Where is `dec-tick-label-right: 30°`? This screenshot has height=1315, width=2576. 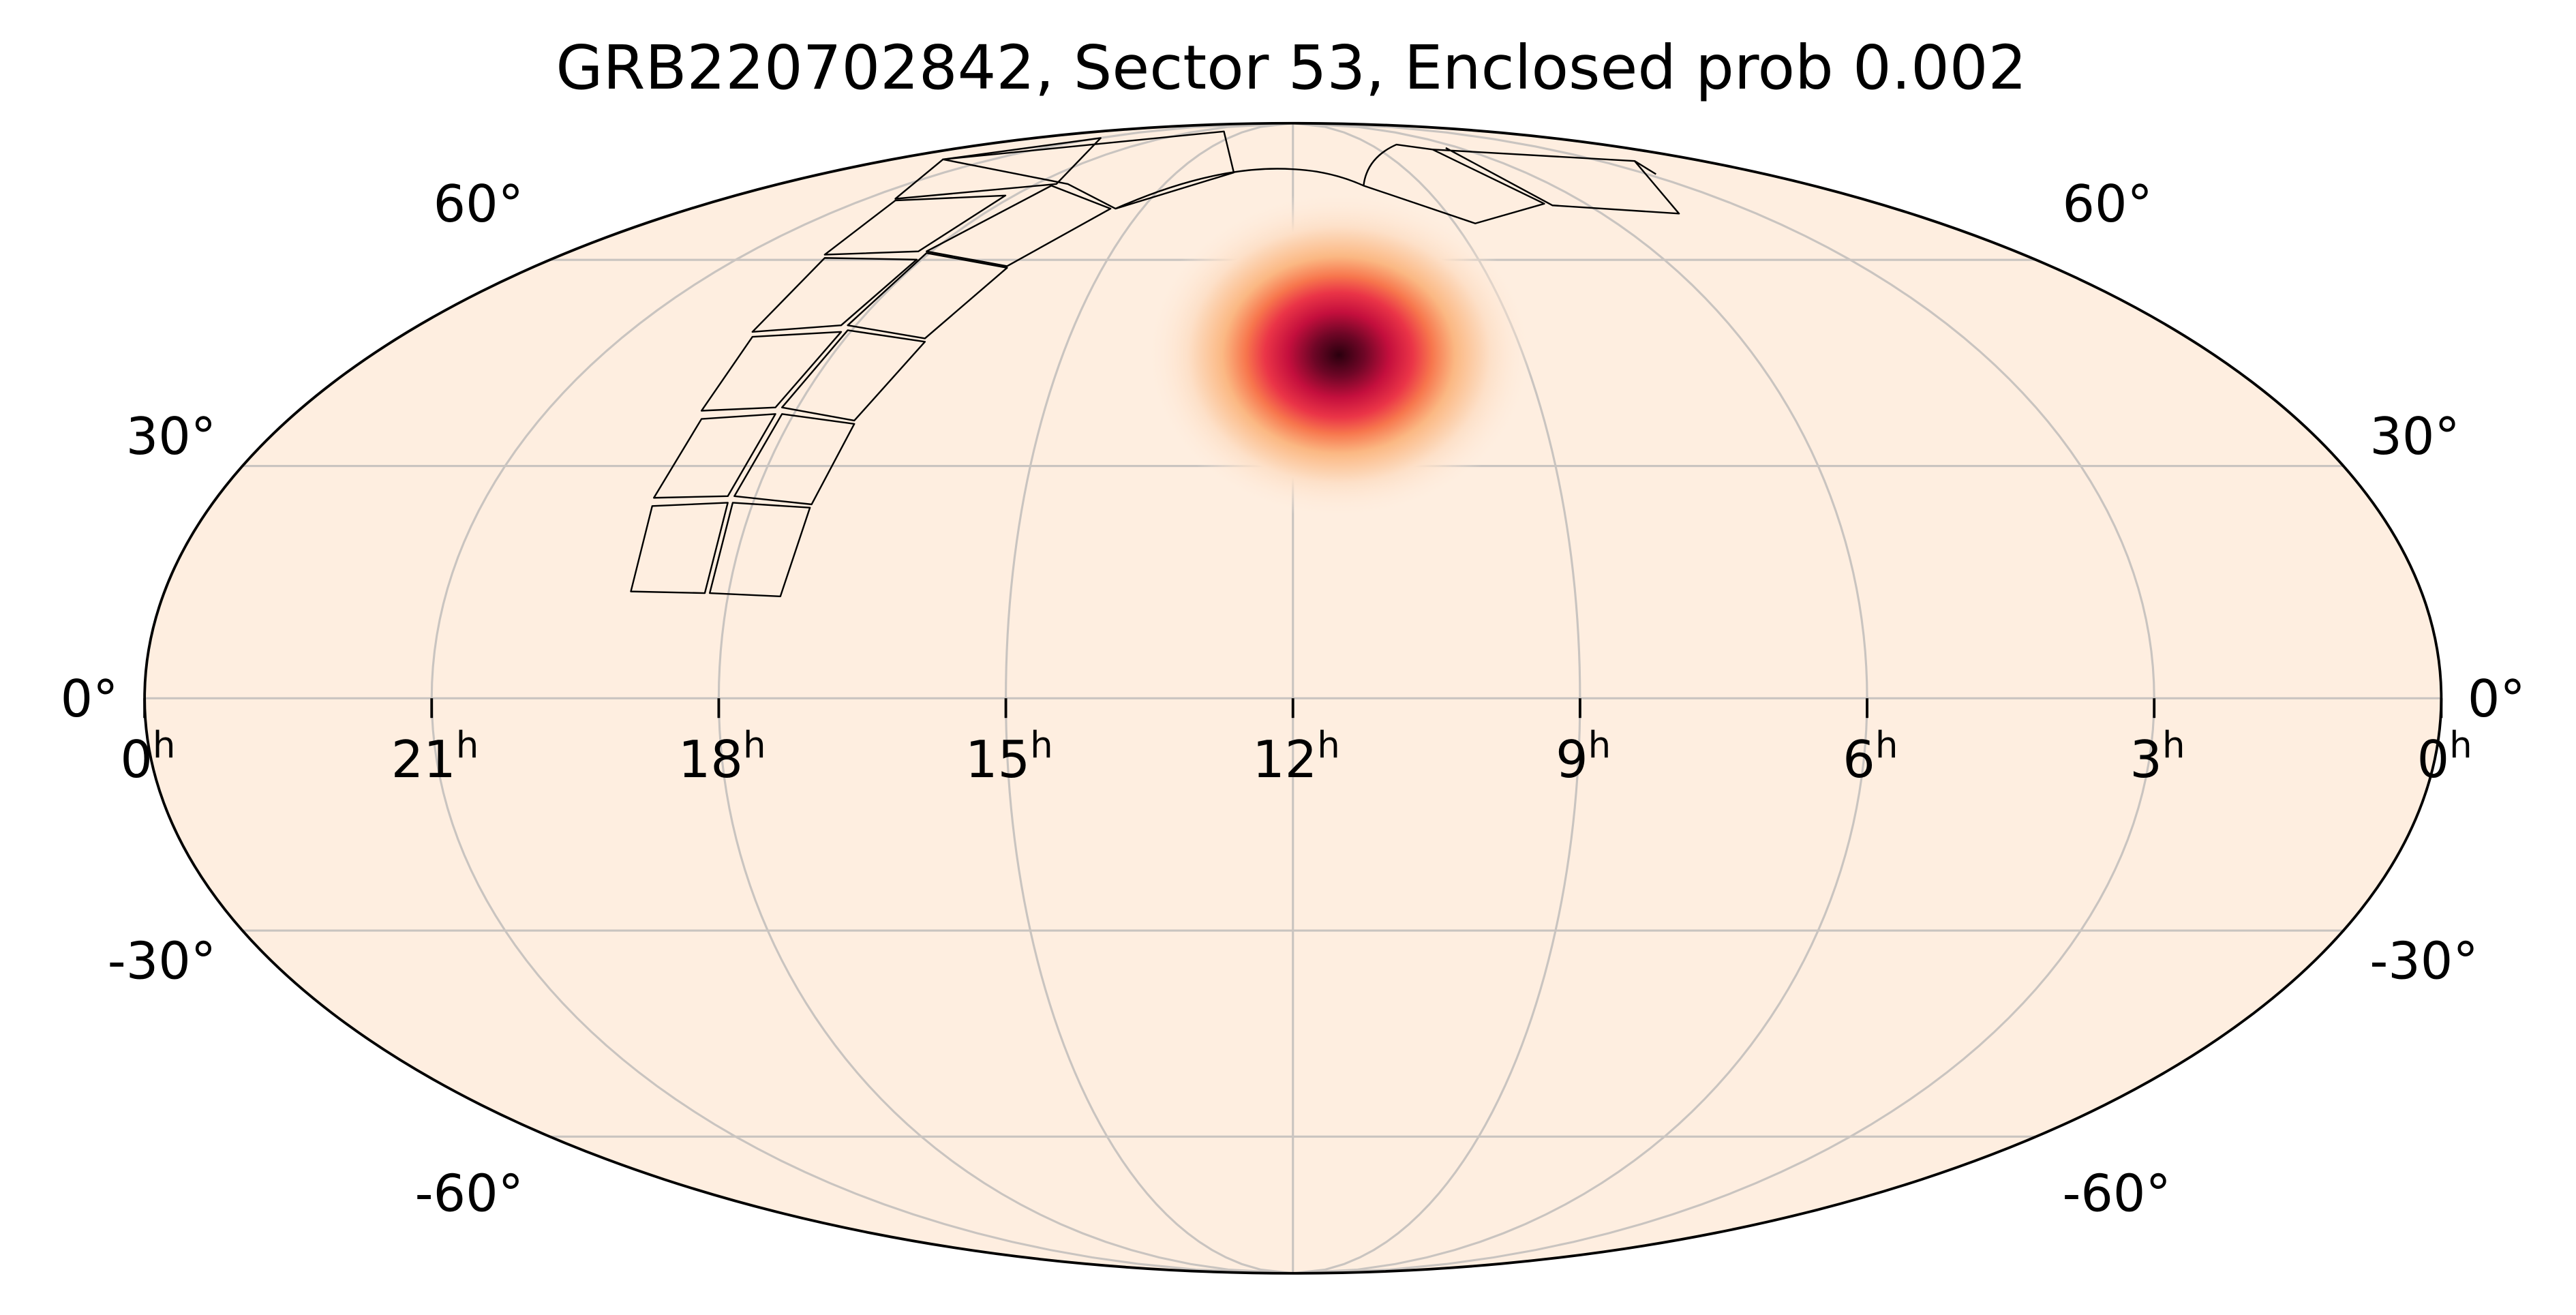 dec-tick-label-right: 30° is located at coordinates (2414, 436).